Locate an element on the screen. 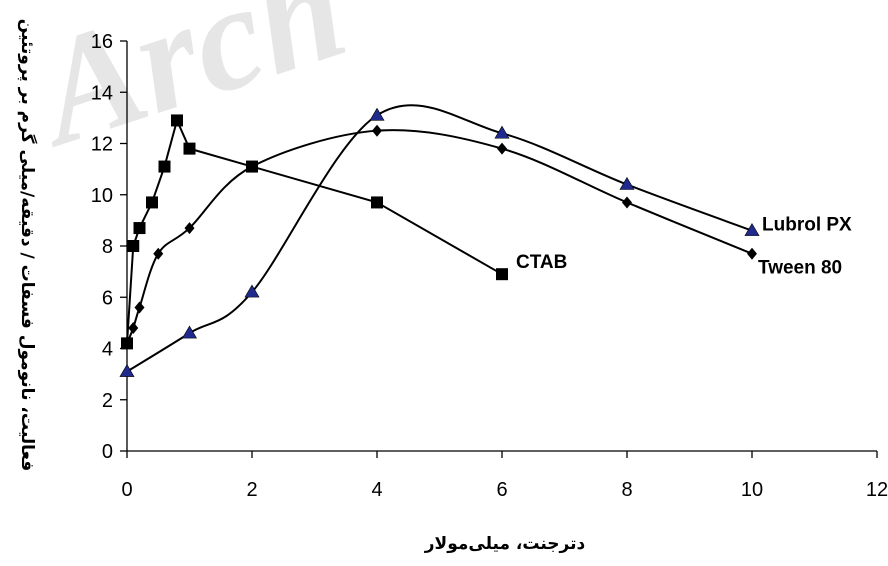  series-label-tween-80: Tween 80 is located at coordinates (800, 268).